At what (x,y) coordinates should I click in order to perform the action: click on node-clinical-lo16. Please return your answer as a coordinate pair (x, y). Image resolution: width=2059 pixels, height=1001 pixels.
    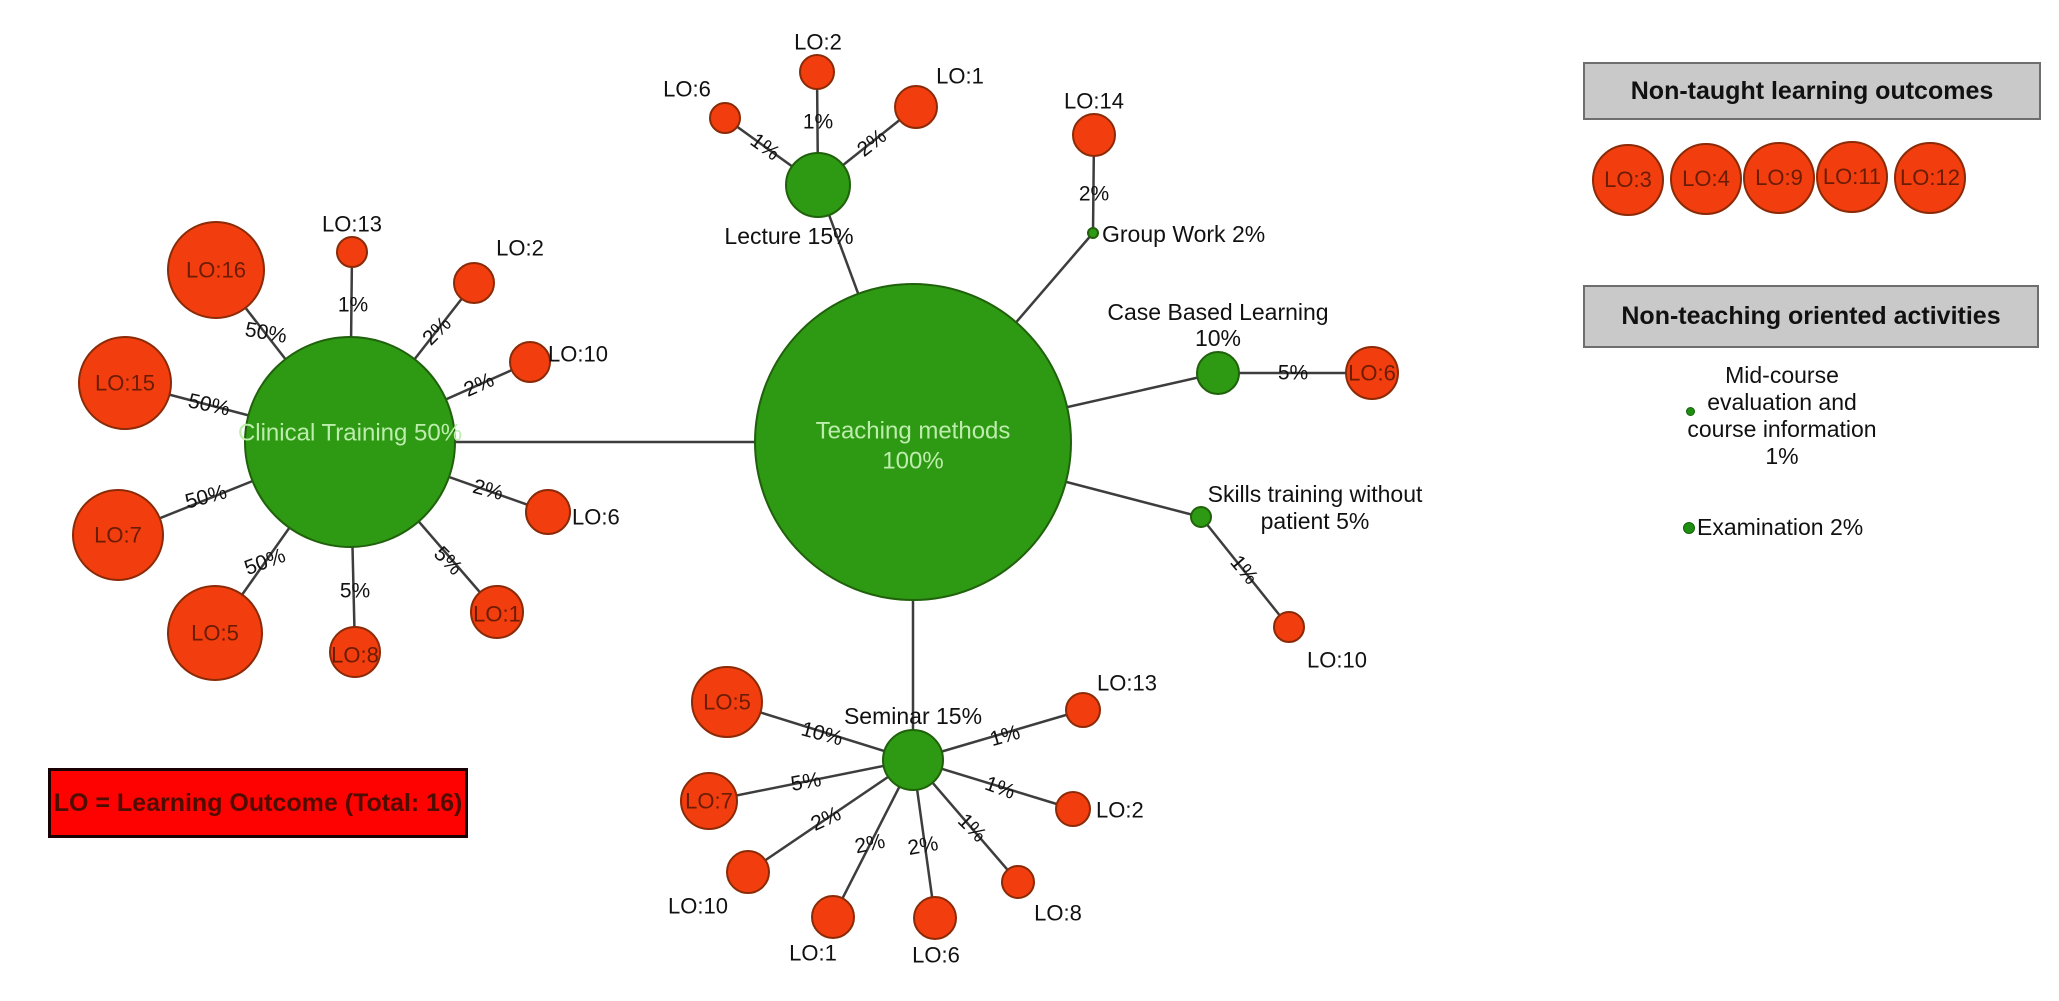
    Looking at the image, I should click on (216, 270).